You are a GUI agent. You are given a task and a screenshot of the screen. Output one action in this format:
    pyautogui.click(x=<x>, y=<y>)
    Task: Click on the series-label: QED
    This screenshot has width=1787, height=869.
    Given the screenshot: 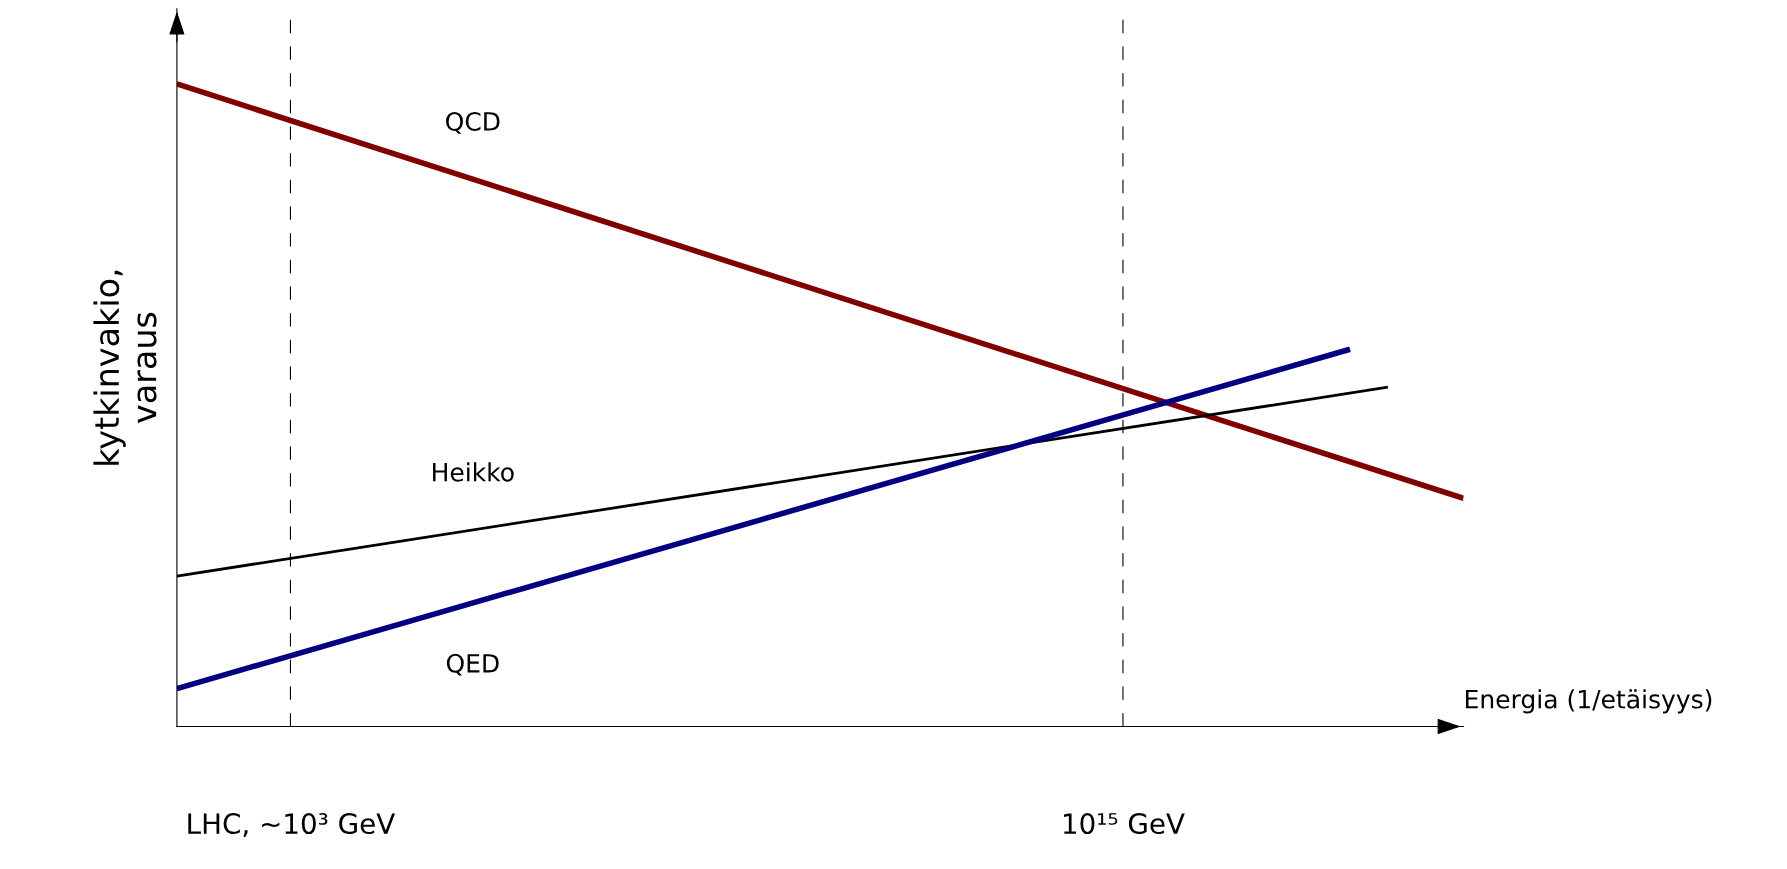 What is the action you would take?
    pyautogui.click(x=472, y=664)
    